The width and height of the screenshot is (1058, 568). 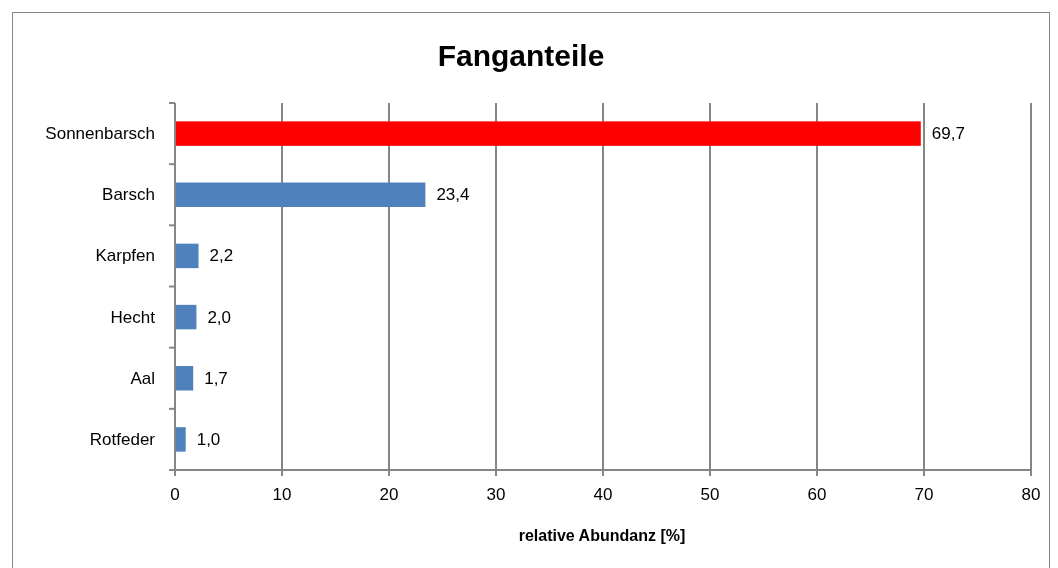 I want to click on x-tick-label: 80, so click(x=1031, y=494).